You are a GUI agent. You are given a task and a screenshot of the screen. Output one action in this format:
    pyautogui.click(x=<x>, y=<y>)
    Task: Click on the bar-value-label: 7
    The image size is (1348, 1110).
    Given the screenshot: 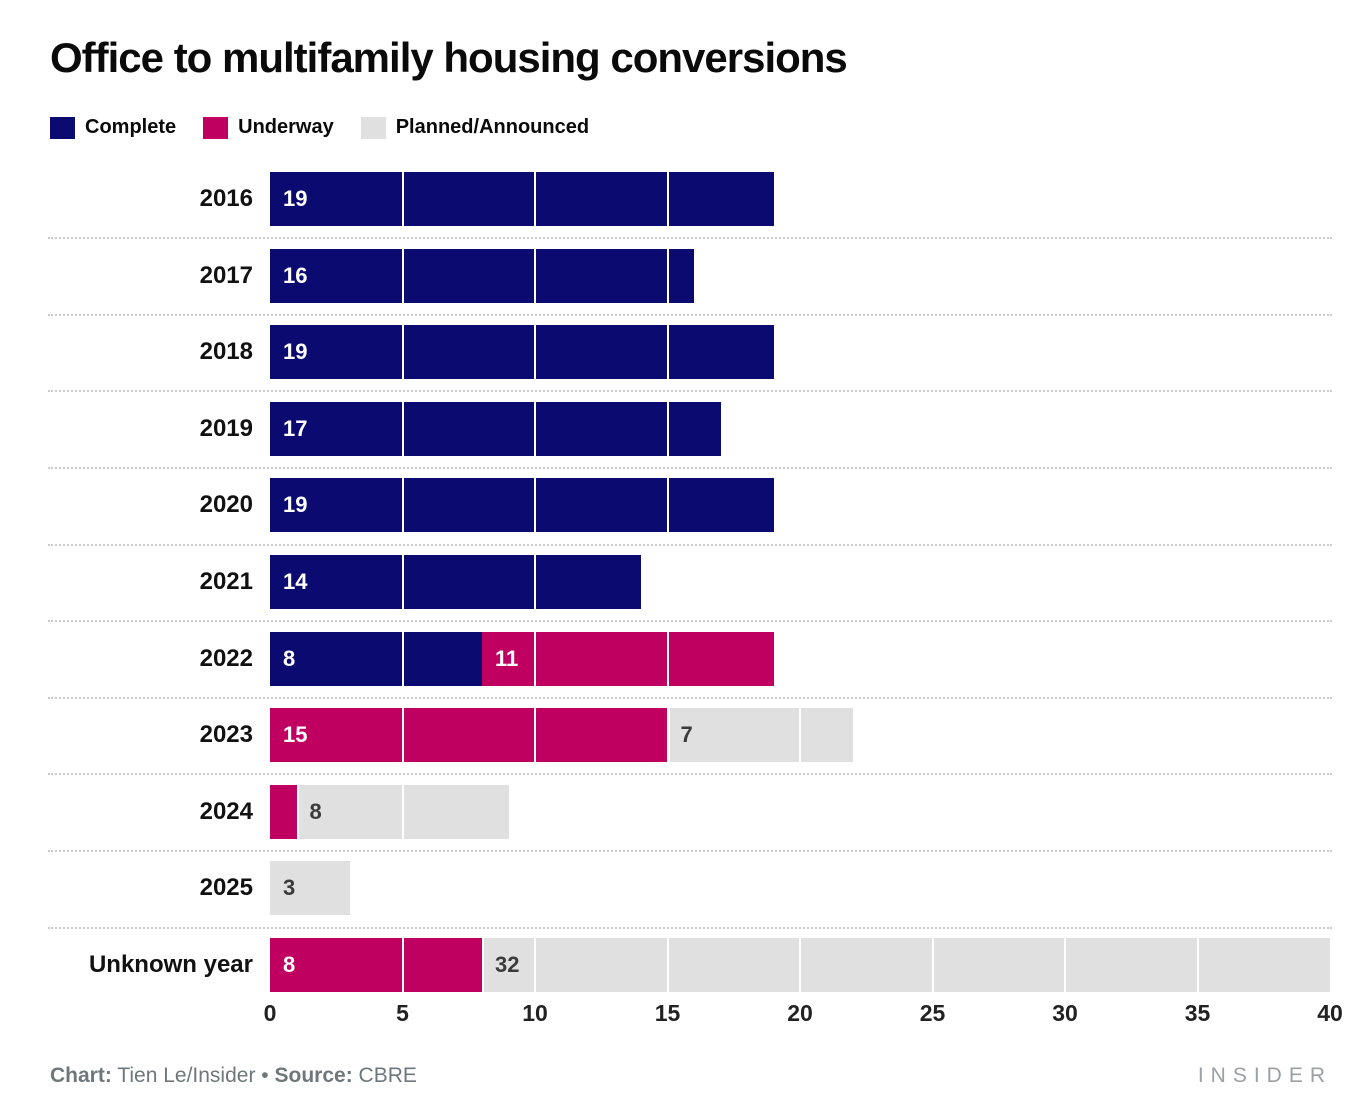 What is the action you would take?
    pyautogui.click(x=686, y=735)
    